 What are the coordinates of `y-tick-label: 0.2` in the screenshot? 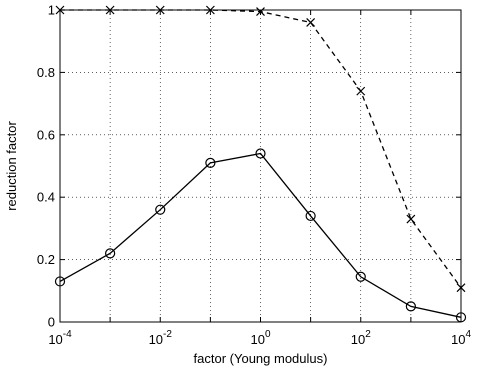 It's located at (46, 259).